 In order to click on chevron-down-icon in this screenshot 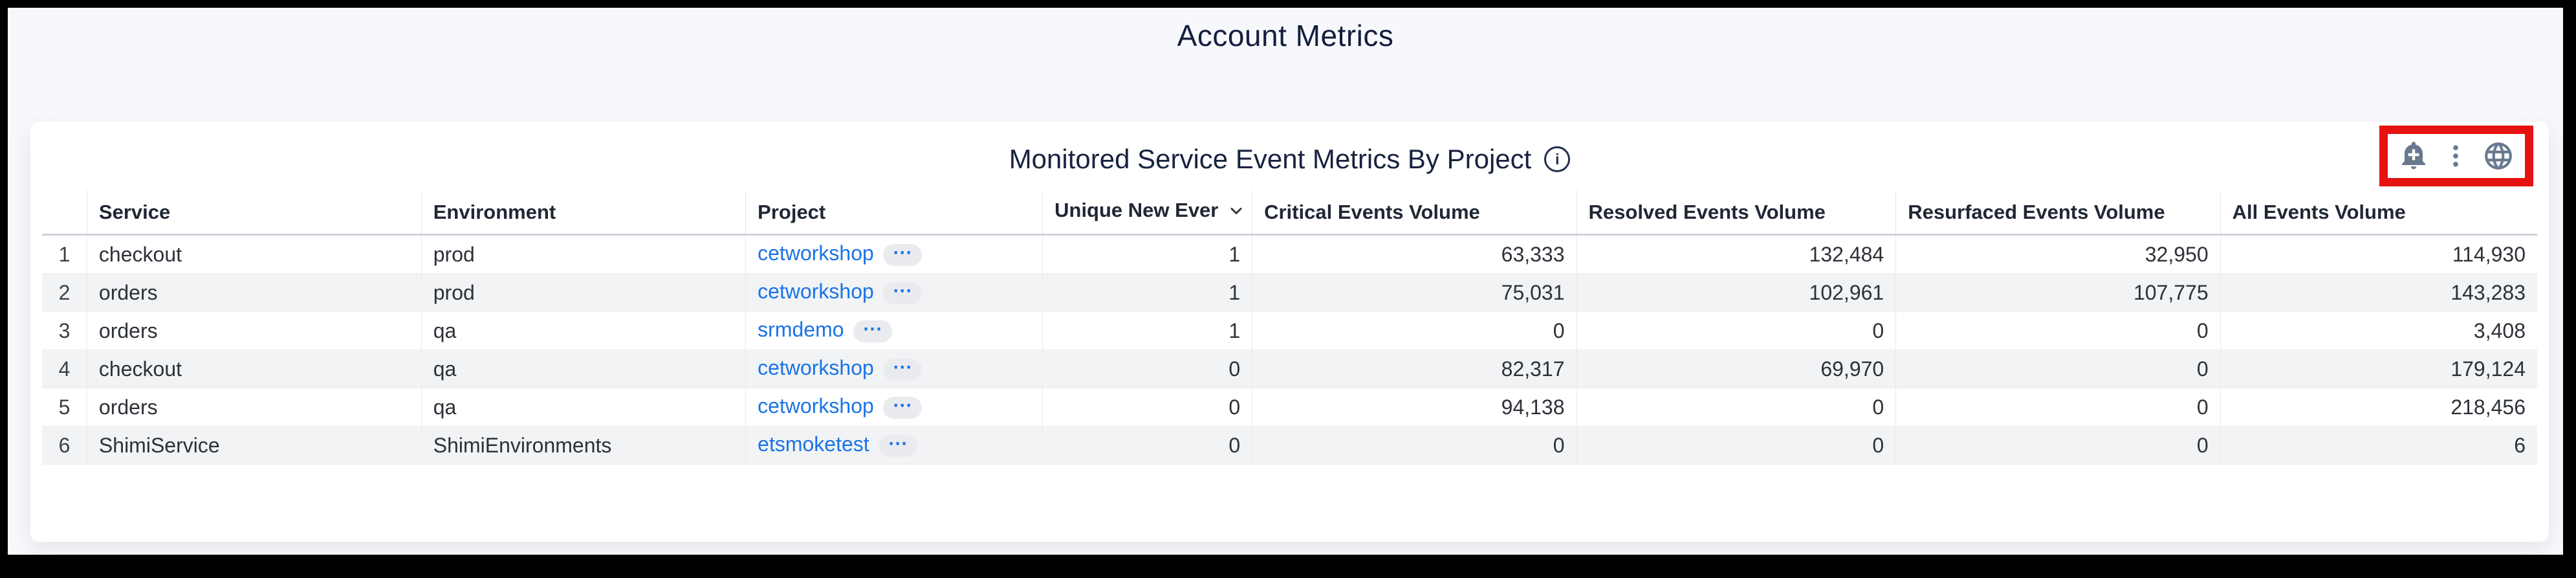, I will do `click(1236, 213)`.